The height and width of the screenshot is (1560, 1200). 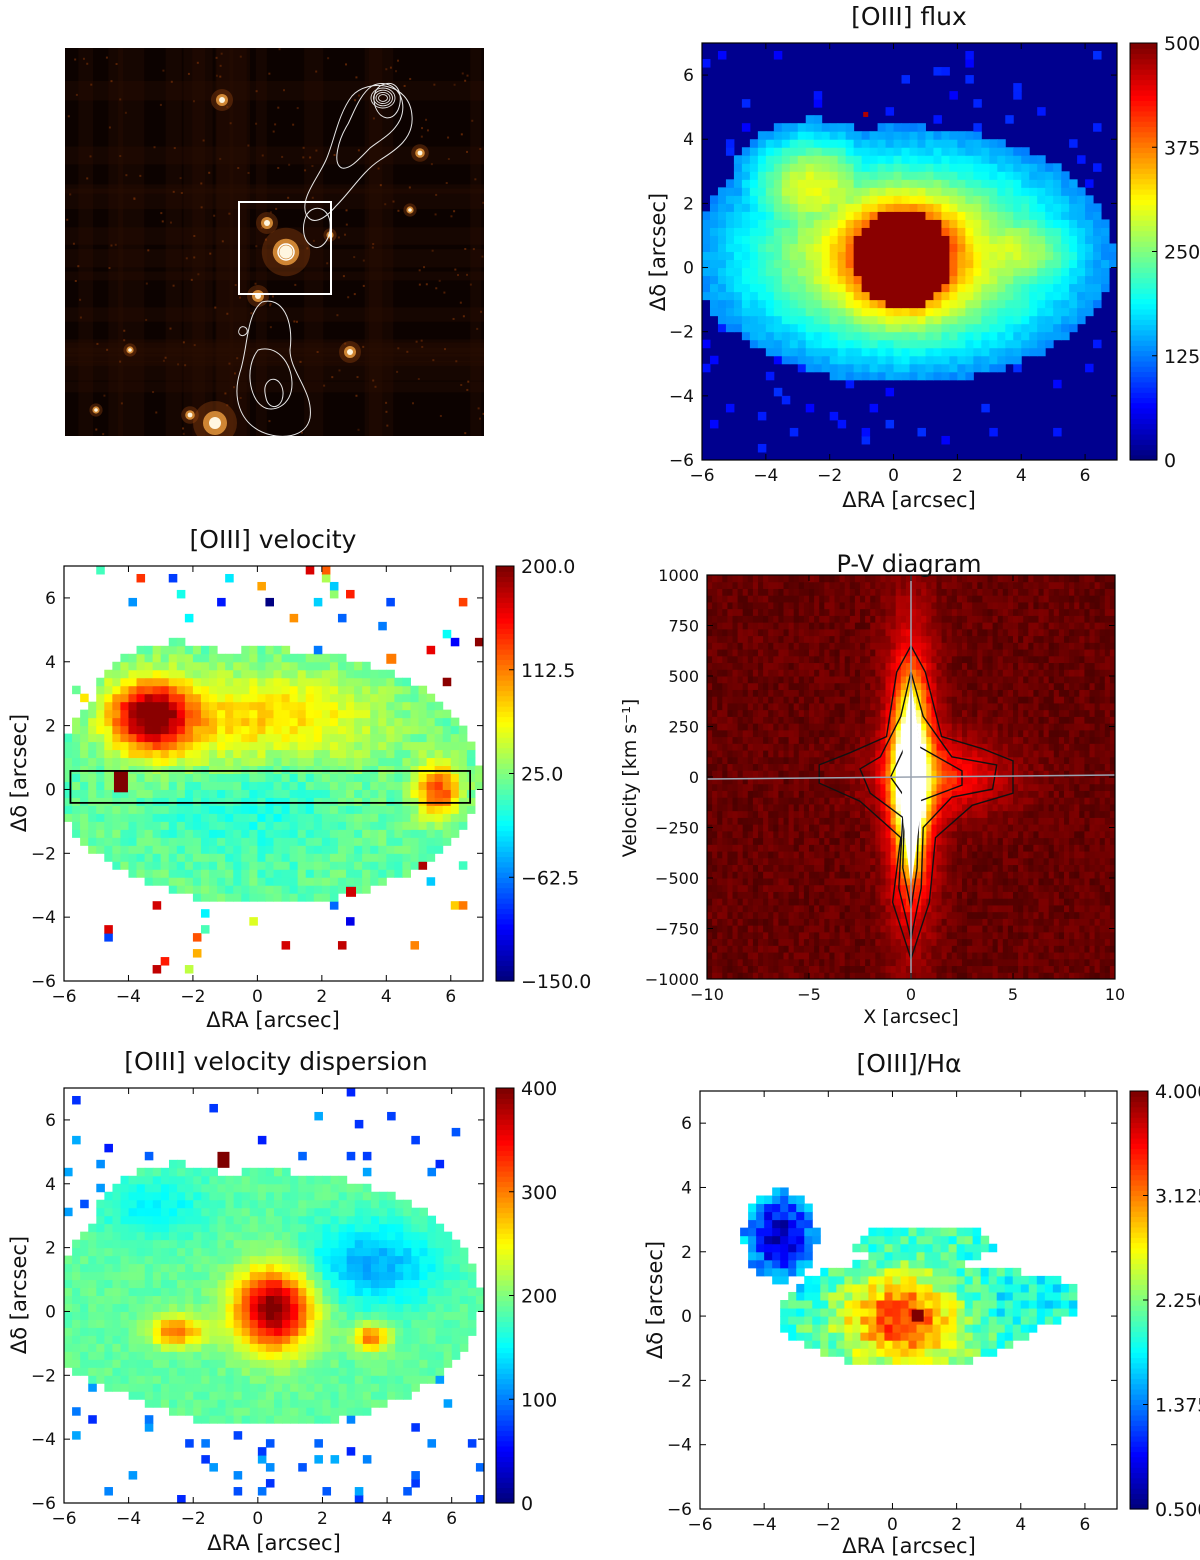 What do you see at coordinates (681, 333) in the screenshot?
I see `flux-ytick-label: −2` at bounding box center [681, 333].